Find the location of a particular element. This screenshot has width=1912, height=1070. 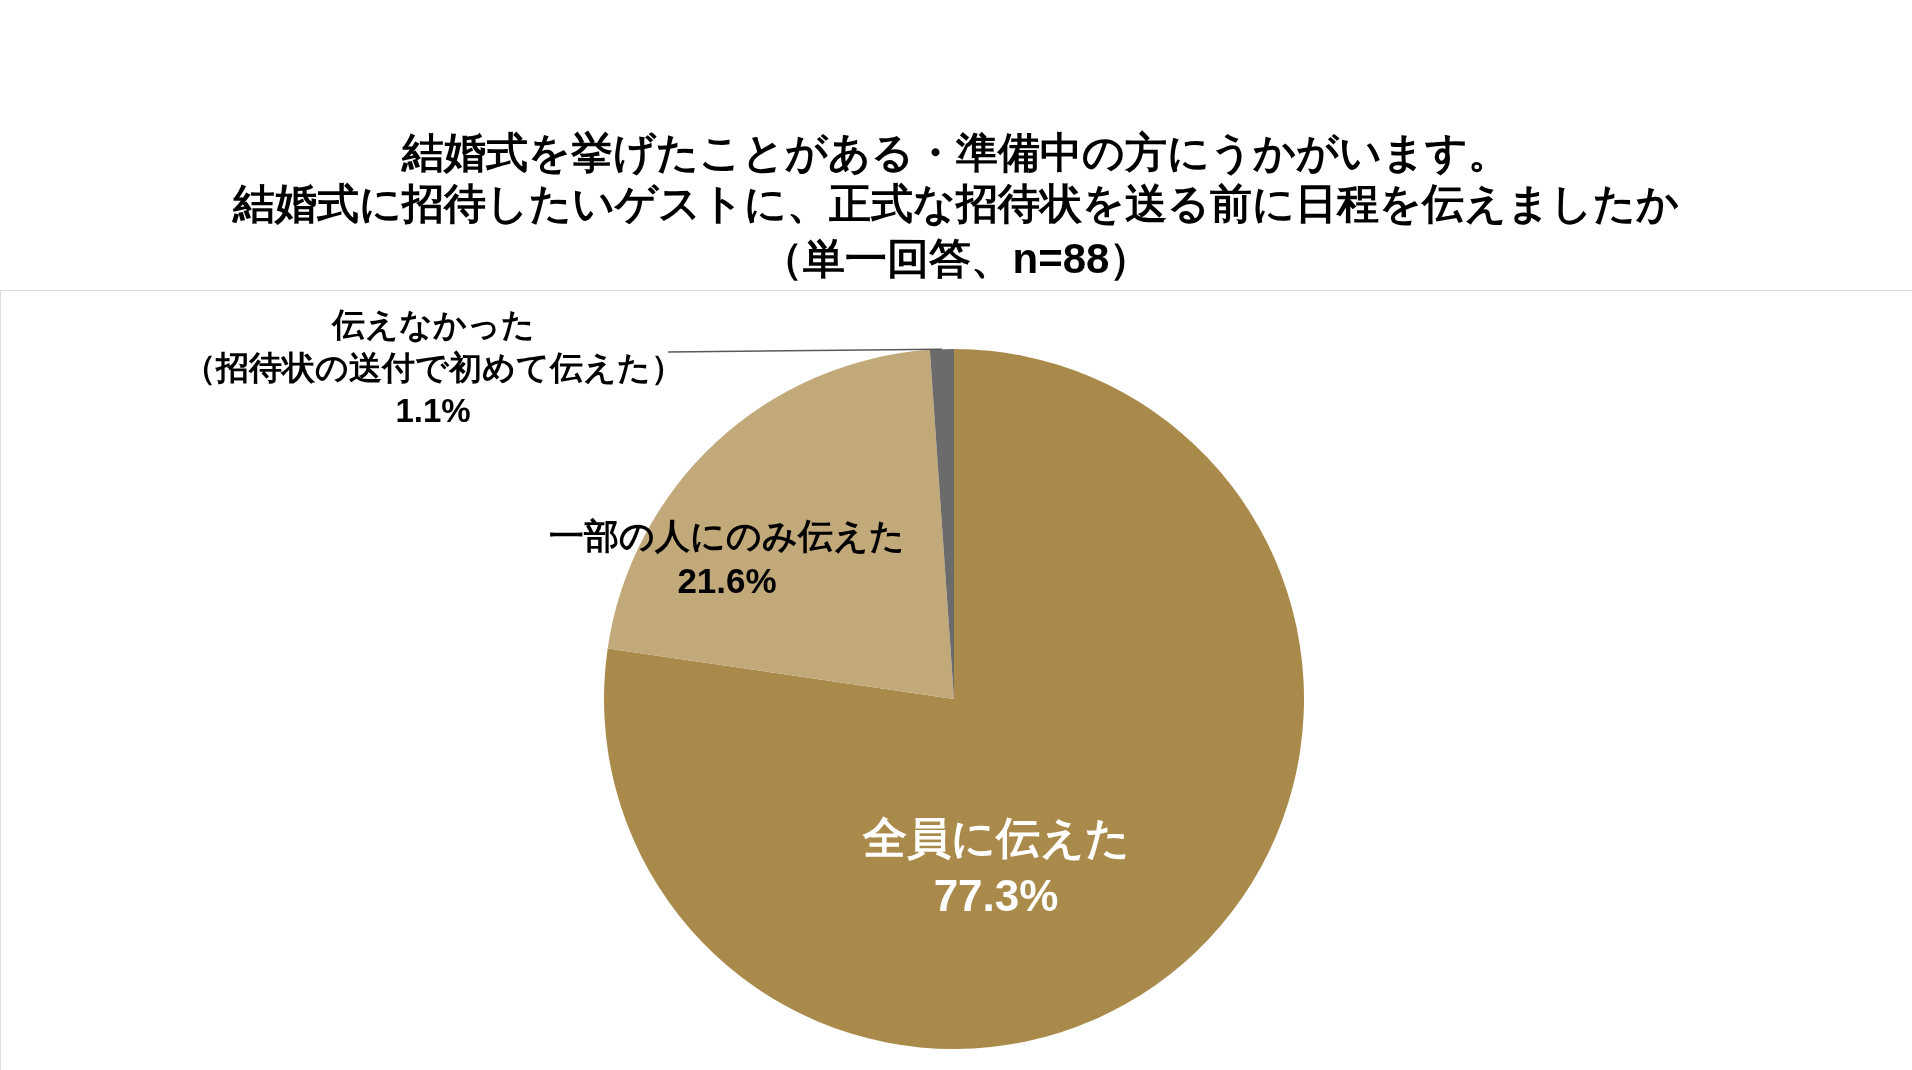

slice-label: 一部の人にのみ伝えた is located at coordinates (727, 535).